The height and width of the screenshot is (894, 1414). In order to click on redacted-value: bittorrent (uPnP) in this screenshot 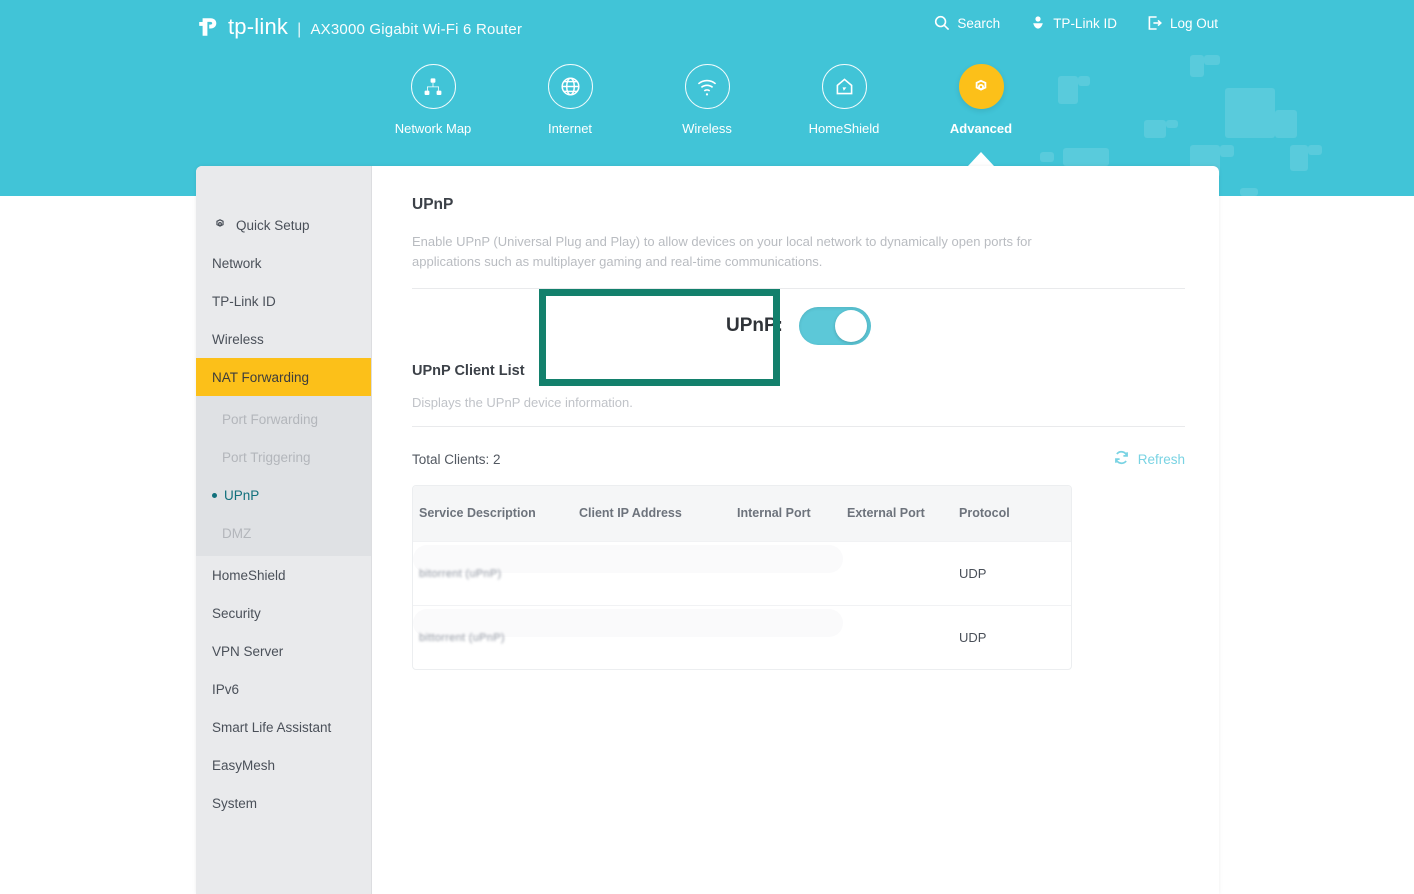, I will do `click(462, 637)`.